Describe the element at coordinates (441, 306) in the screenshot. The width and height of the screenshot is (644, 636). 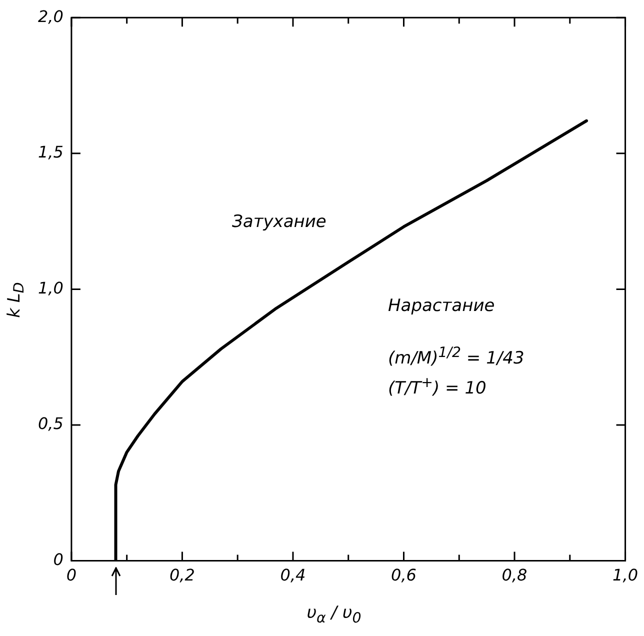
I see `annotation: Нарастание` at that location.